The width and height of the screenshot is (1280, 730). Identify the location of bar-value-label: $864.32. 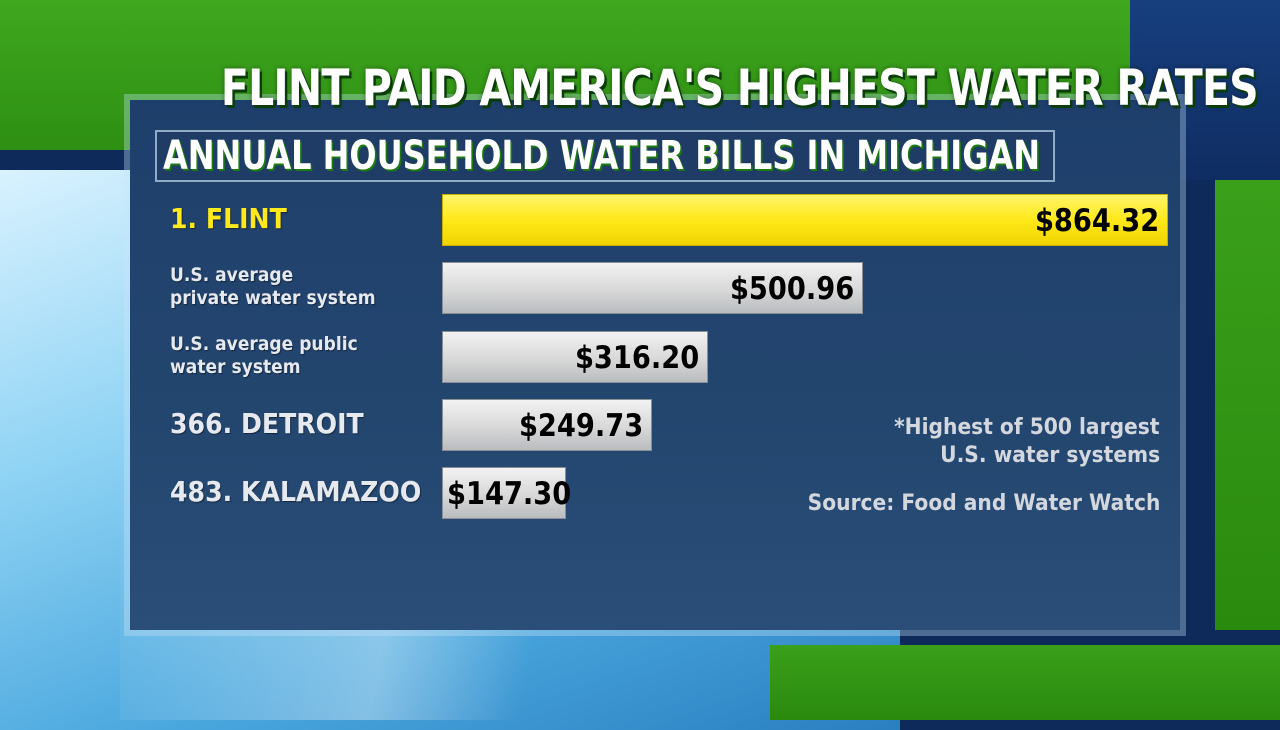
(1096, 221).